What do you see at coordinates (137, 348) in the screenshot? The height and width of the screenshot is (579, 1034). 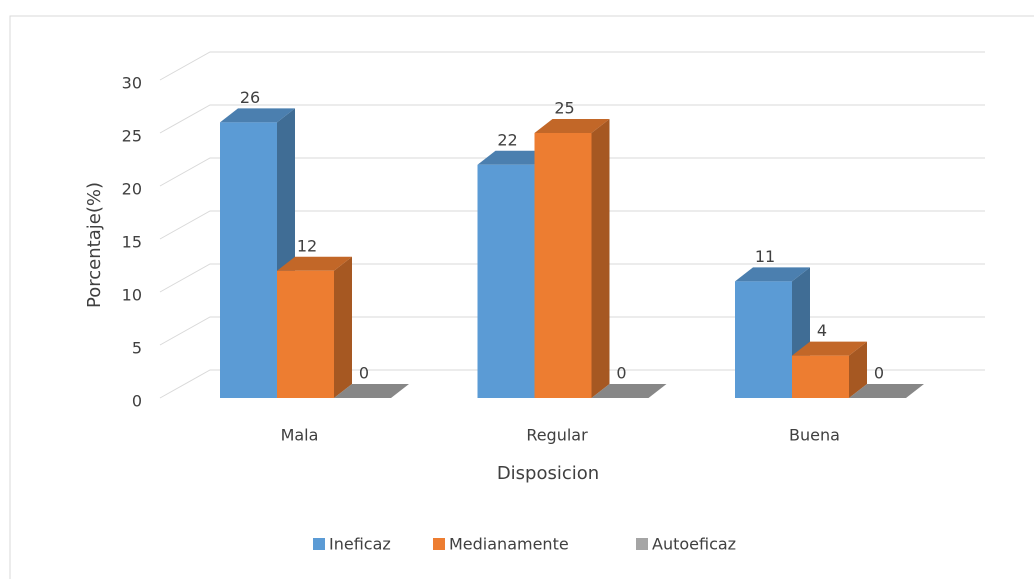 I see `y-tick-label: 5` at bounding box center [137, 348].